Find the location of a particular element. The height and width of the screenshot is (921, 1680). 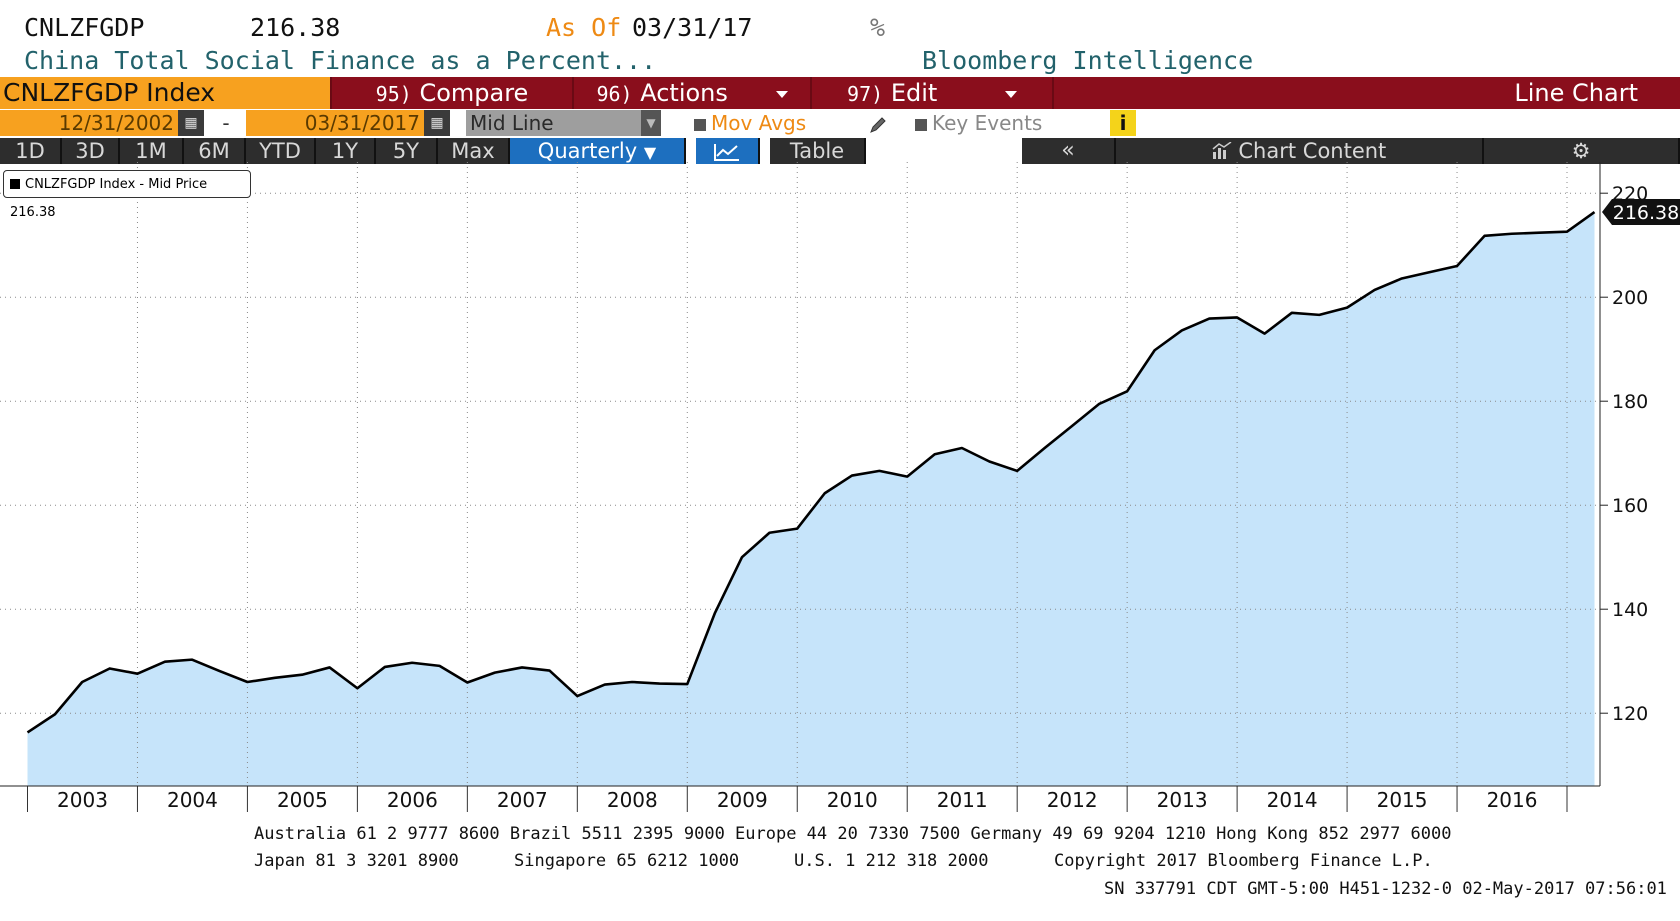

ticker-label: CNLZFGDP is located at coordinates (84, 27).